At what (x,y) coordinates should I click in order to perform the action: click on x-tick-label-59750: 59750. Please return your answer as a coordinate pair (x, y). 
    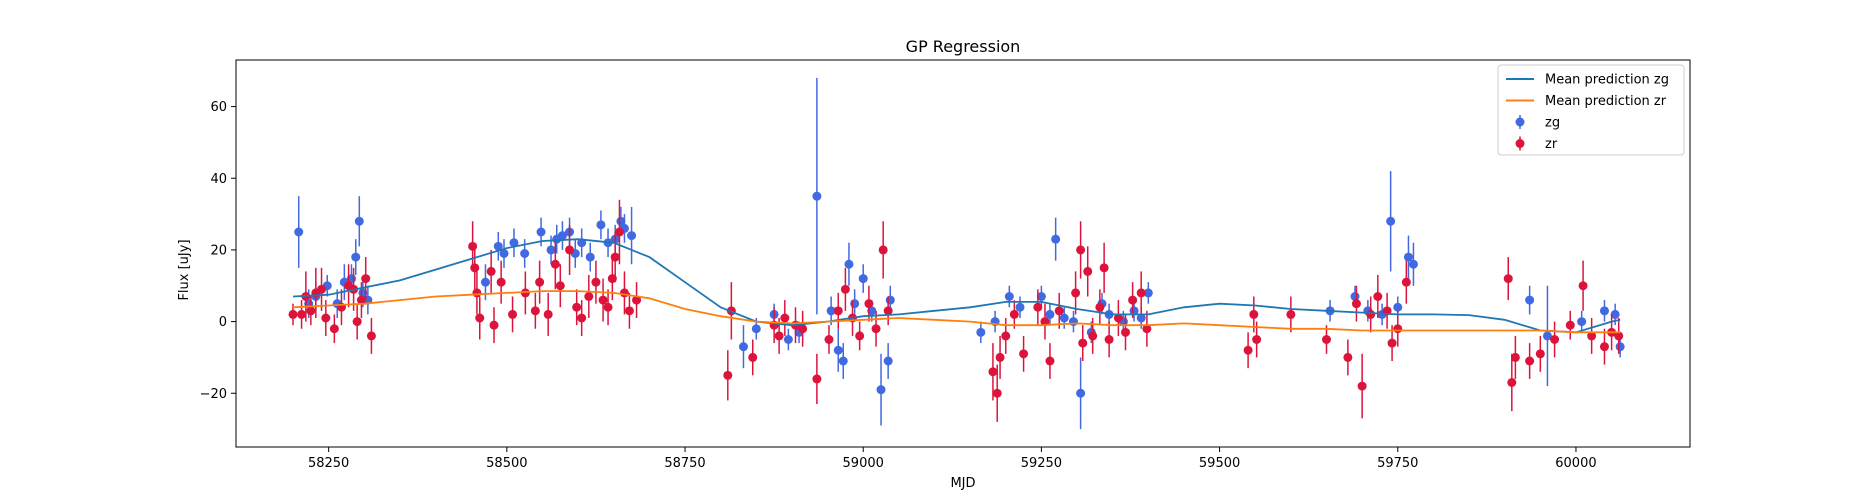
    Looking at the image, I should click on (1397, 463).